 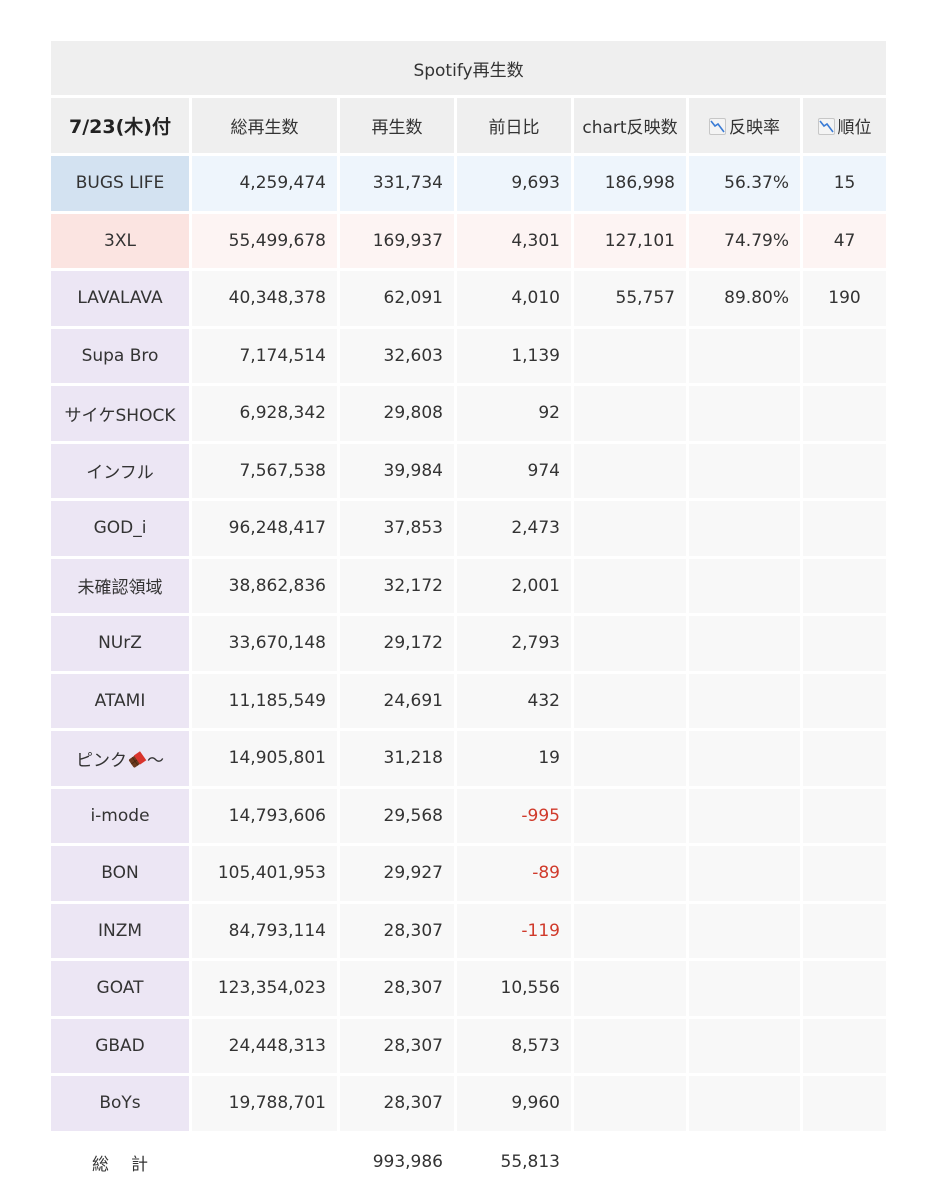 I want to click on cell-song-name: BoYs, so click(x=120, y=1103).